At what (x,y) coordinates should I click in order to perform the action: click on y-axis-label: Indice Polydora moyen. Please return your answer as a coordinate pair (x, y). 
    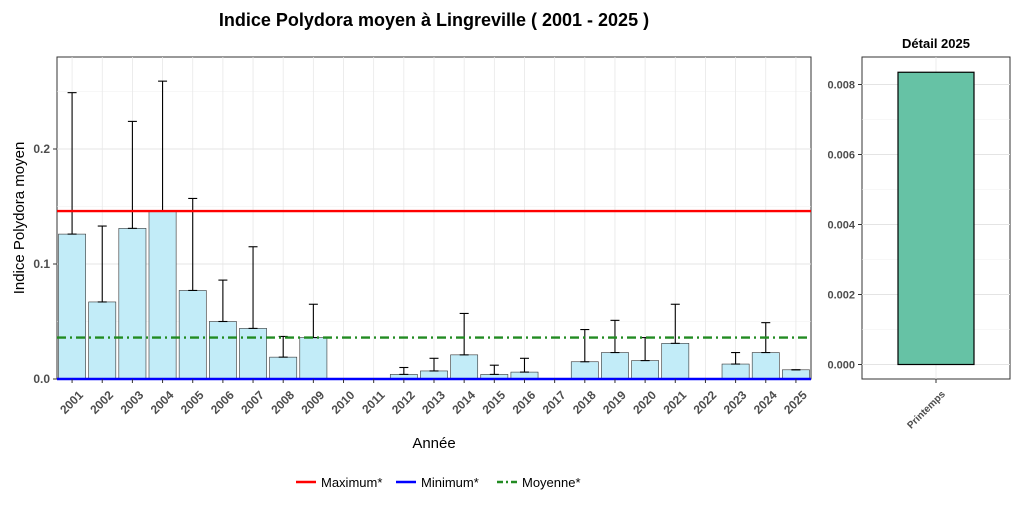
    Looking at the image, I should click on (19, 218).